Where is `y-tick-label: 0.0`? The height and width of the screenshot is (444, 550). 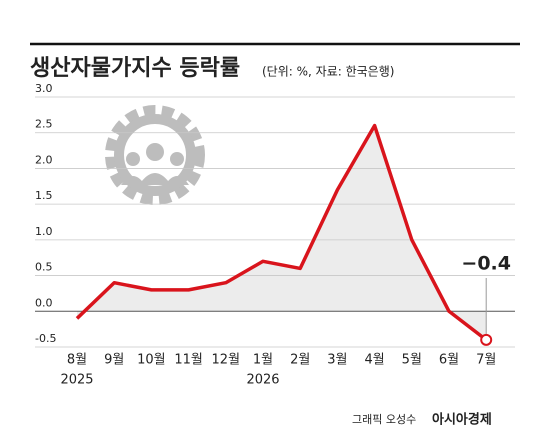 y-tick-label: 0.0 is located at coordinates (44, 302).